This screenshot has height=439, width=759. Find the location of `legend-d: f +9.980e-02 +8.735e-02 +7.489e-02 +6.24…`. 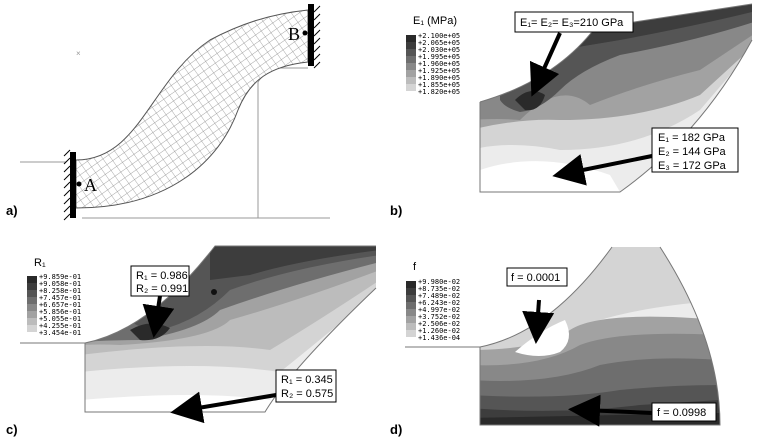

legend-d: f +9.980e-02 +8.735e-02 +7.489e-02 +6.24… is located at coordinates (433, 301).